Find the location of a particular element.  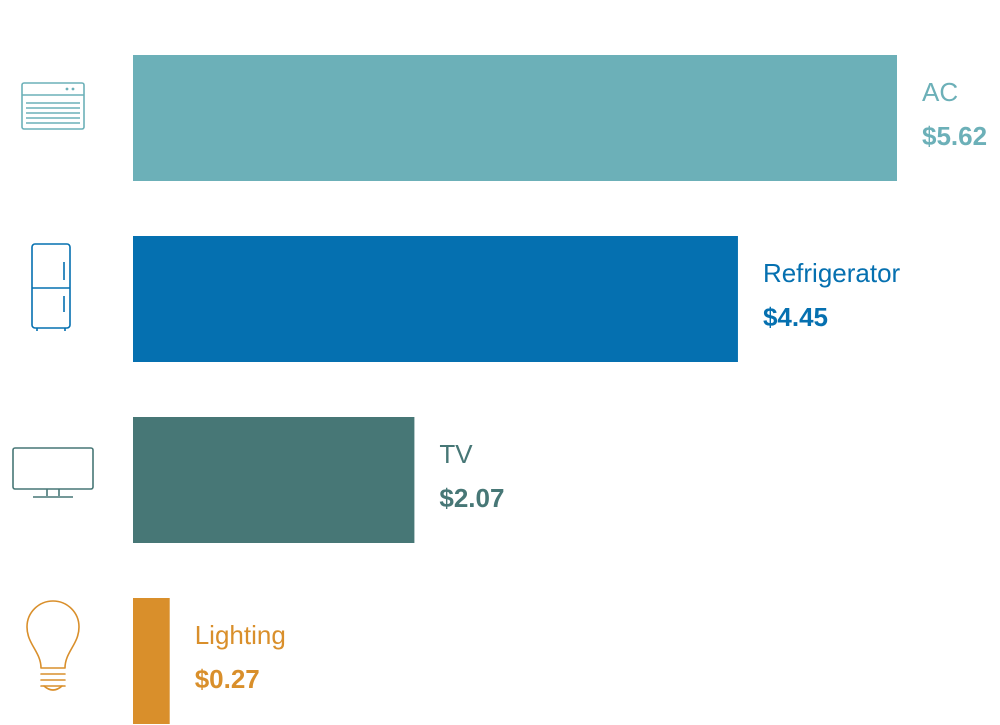

value-label-refrigerator: $4.45 is located at coordinates (795, 317).